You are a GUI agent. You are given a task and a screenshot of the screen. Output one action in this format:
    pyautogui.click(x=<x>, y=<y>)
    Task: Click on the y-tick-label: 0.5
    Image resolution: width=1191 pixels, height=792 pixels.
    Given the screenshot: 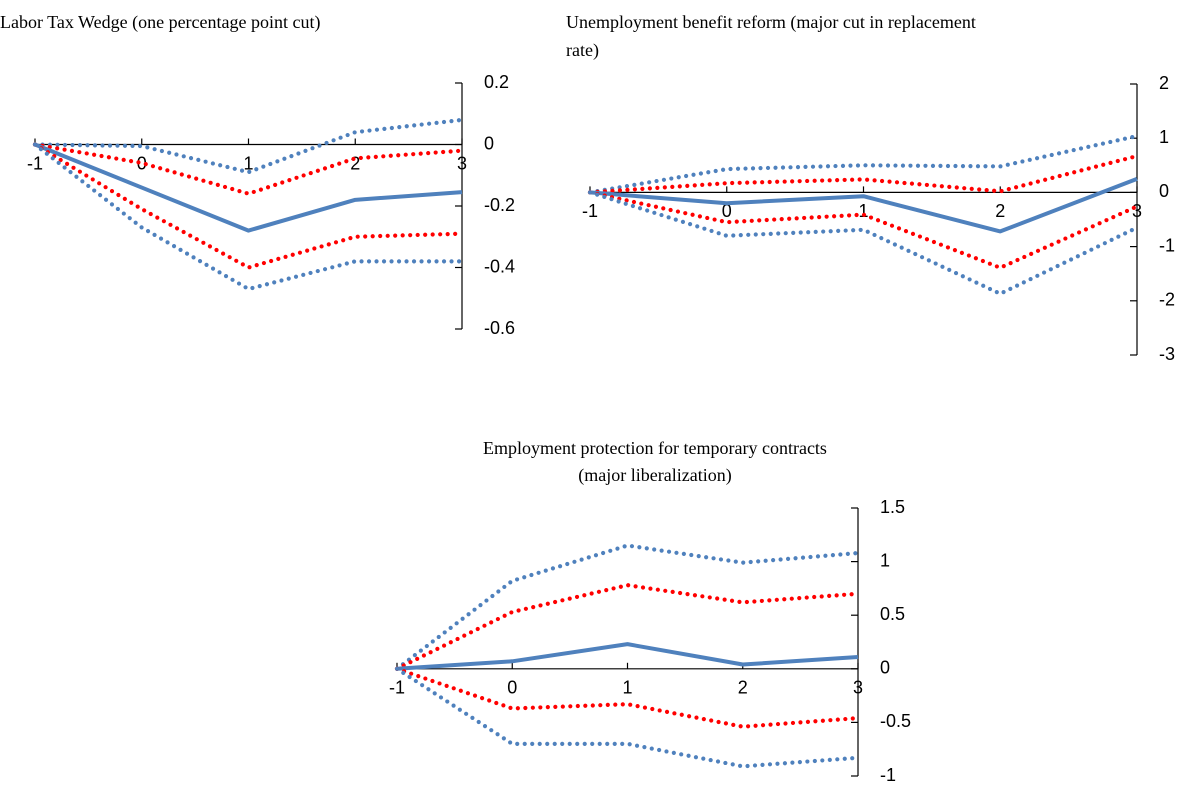 What is the action you would take?
    pyautogui.click(x=892, y=614)
    